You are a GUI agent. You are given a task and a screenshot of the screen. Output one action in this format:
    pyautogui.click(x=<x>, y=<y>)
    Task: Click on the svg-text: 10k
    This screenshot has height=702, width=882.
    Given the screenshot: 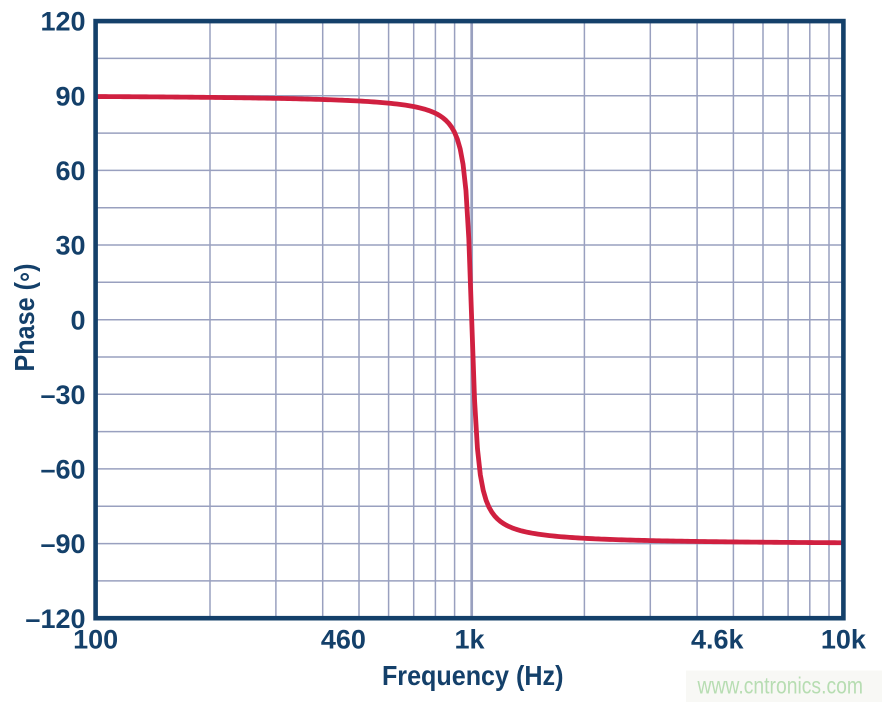 What is the action you would take?
    pyautogui.click(x=844, y=640)
    